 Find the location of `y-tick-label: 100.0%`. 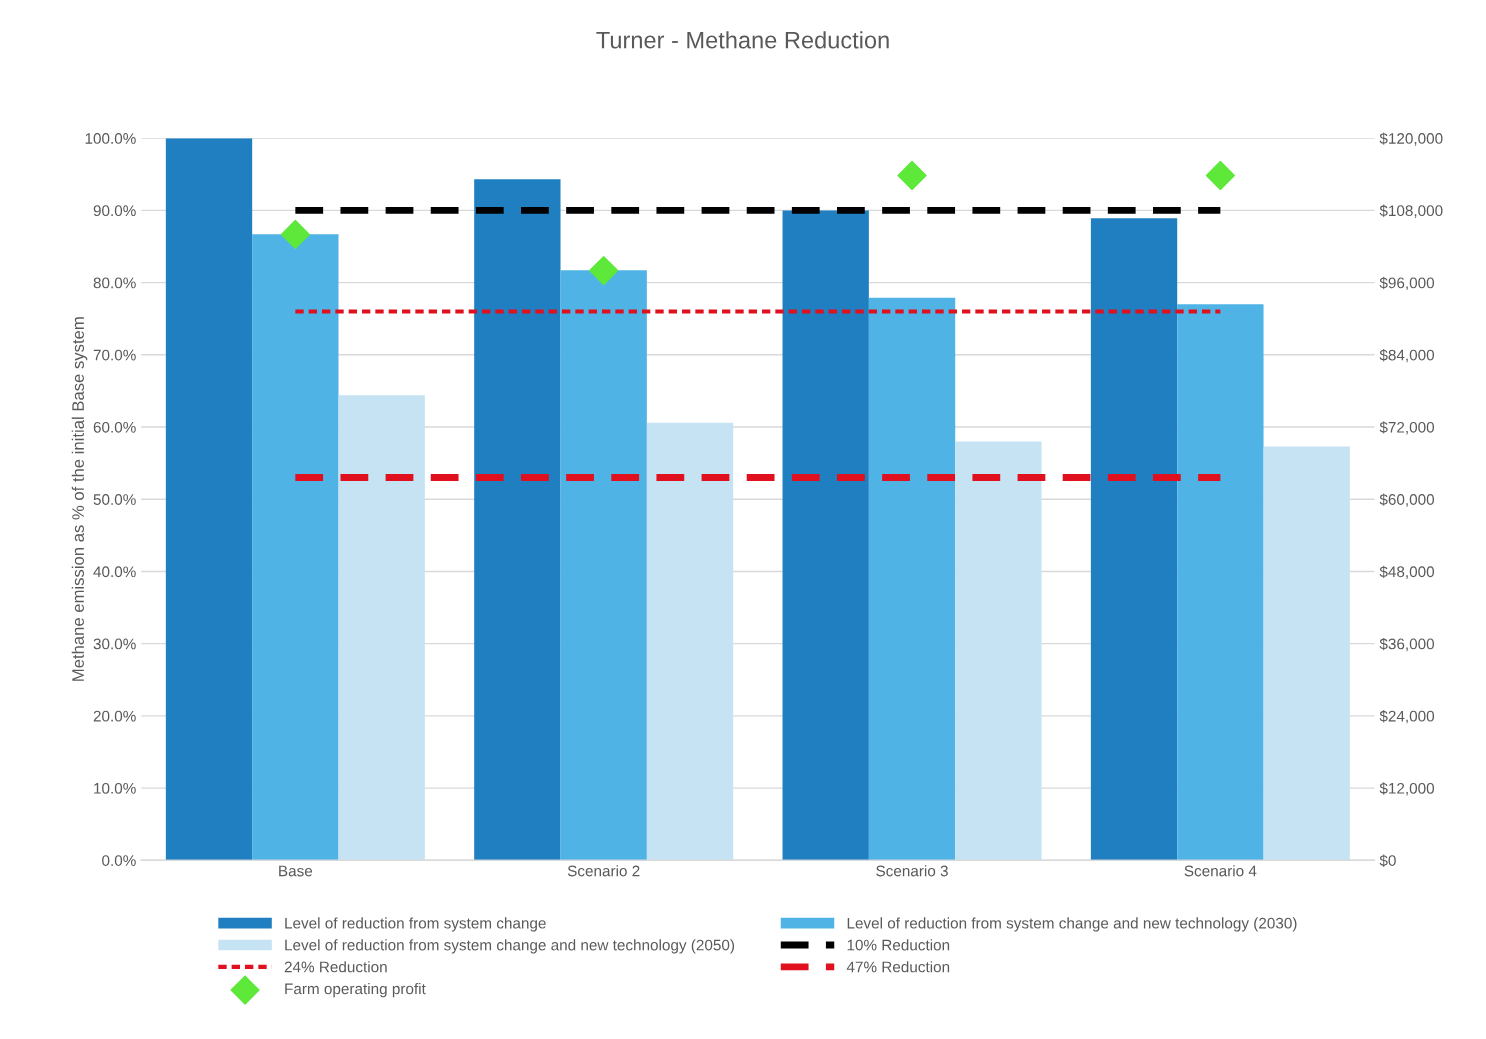

y-tick-label: 100.0% is located at coordinates (110, 138).